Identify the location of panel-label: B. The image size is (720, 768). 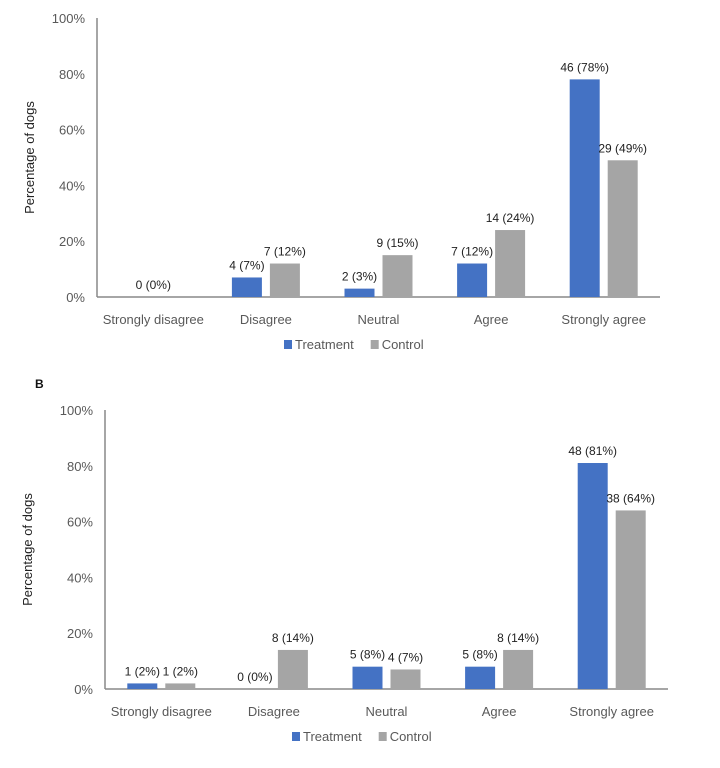
(39, 384).